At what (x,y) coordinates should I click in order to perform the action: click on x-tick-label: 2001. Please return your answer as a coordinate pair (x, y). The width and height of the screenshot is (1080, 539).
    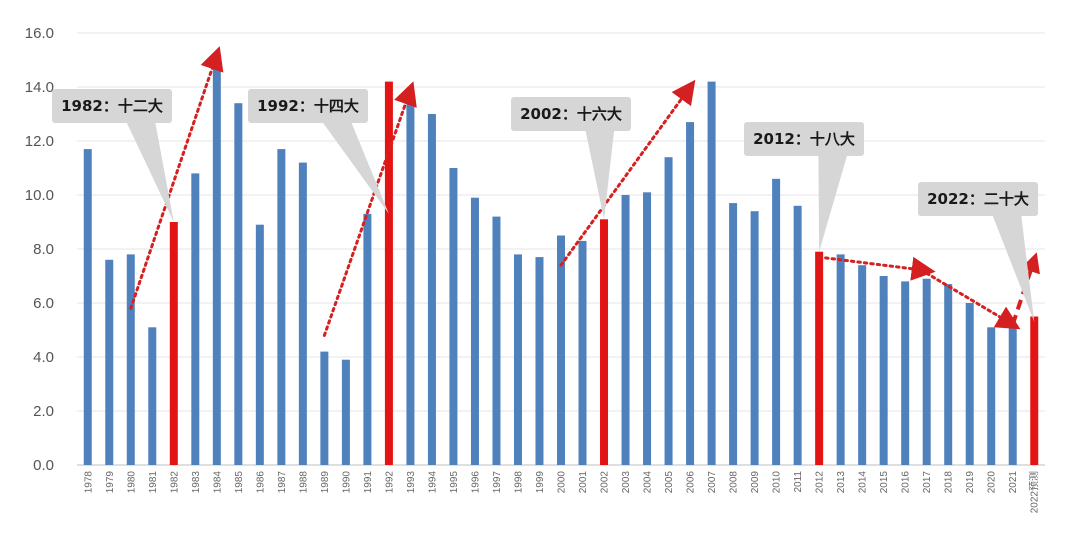
    Looking at the image, I should click on (583, 482).